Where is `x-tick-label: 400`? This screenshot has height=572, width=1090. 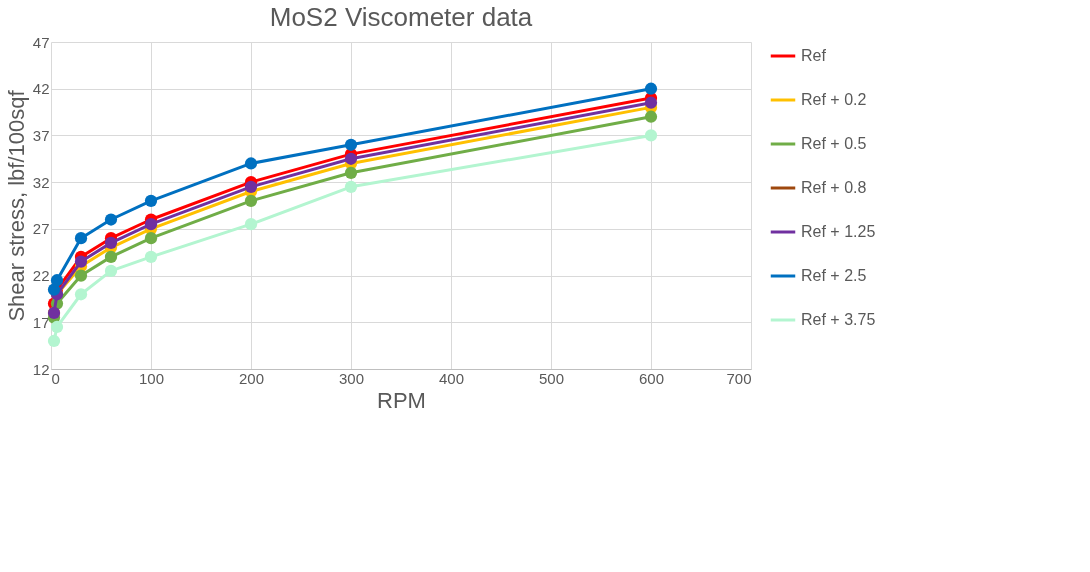
x-tick-label: 400 is located at coordinates (451, 378).